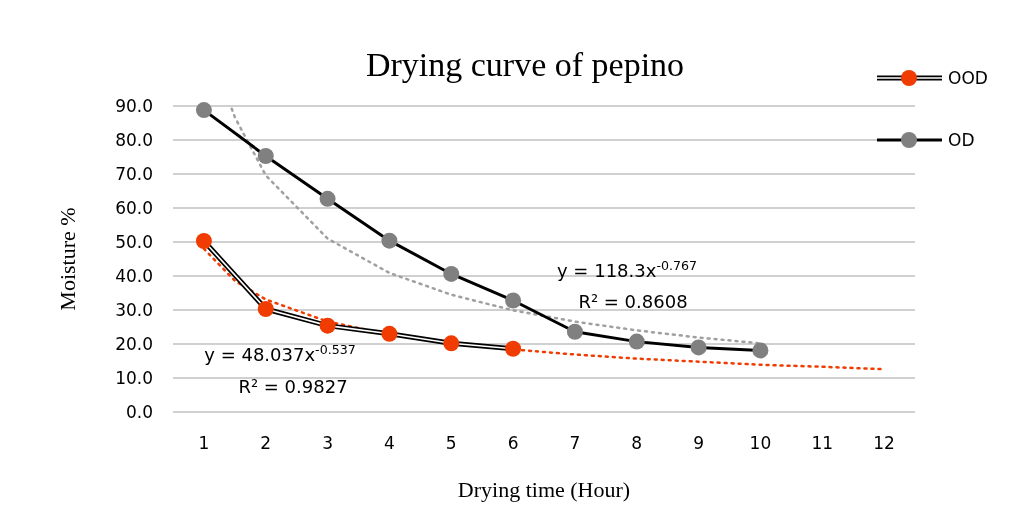 The width and height of the screenshot is (1022, 505). I want to click on x-tick-label: 4, so click(389, 443).